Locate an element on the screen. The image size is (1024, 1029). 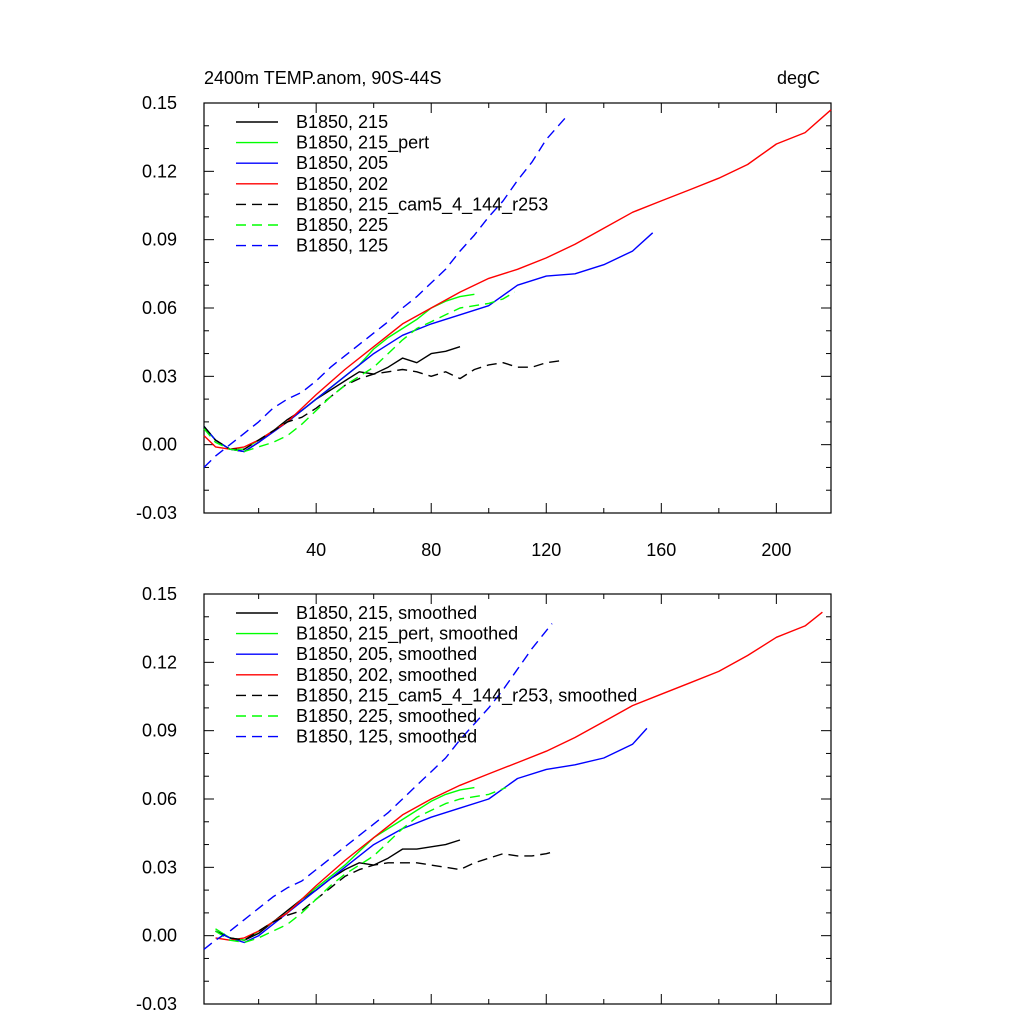
legend-label: B1850, 202 is located at coordinates (342, 184).